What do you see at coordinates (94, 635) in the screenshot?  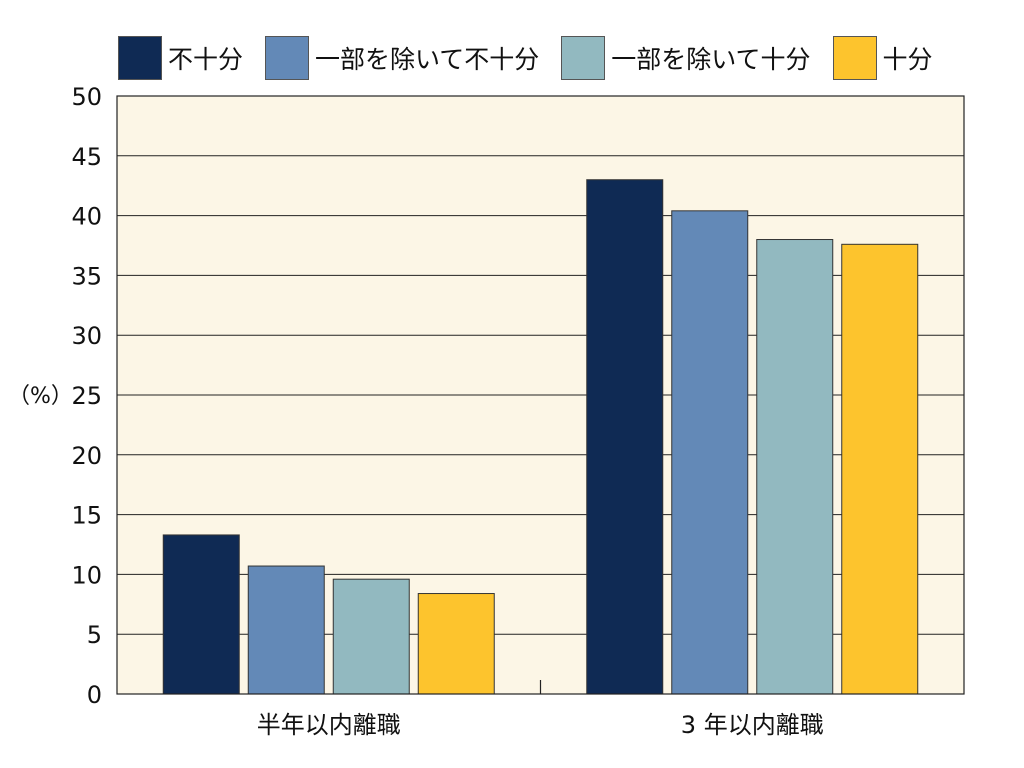 I see `y-tick-label: 5` at bounding box center [94, 635].